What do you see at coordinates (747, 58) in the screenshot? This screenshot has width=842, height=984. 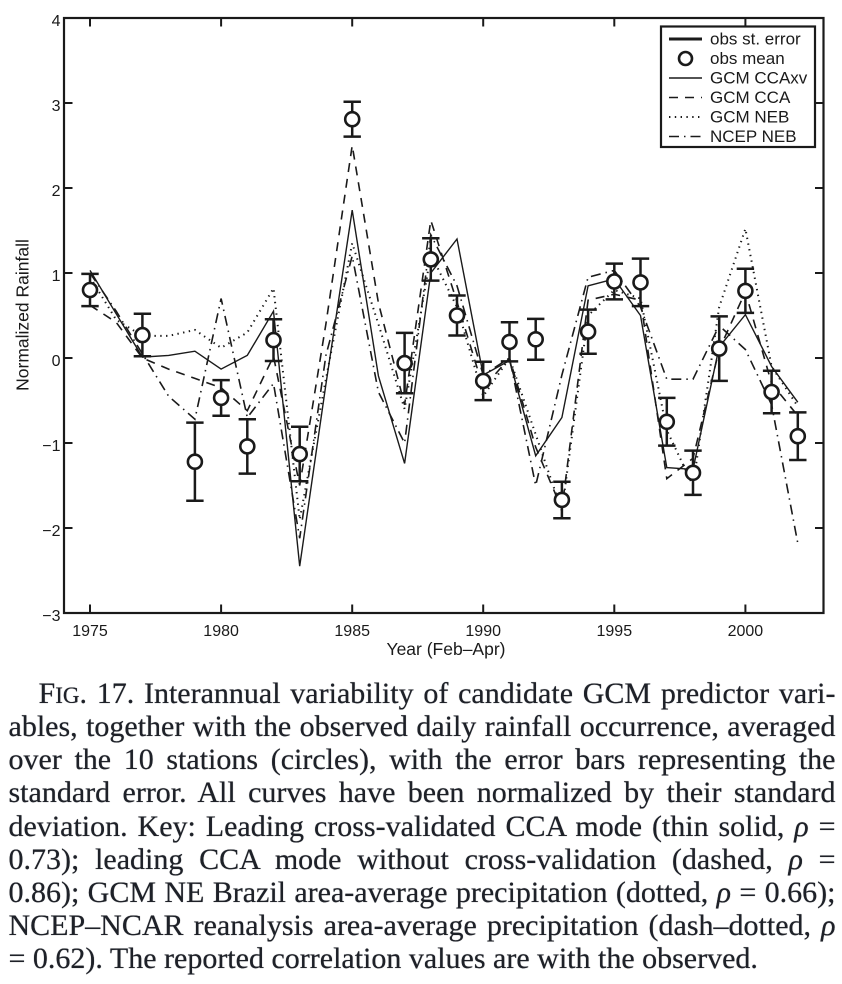 I see `svg-text: obs mean` at bounding box center [747, 58].